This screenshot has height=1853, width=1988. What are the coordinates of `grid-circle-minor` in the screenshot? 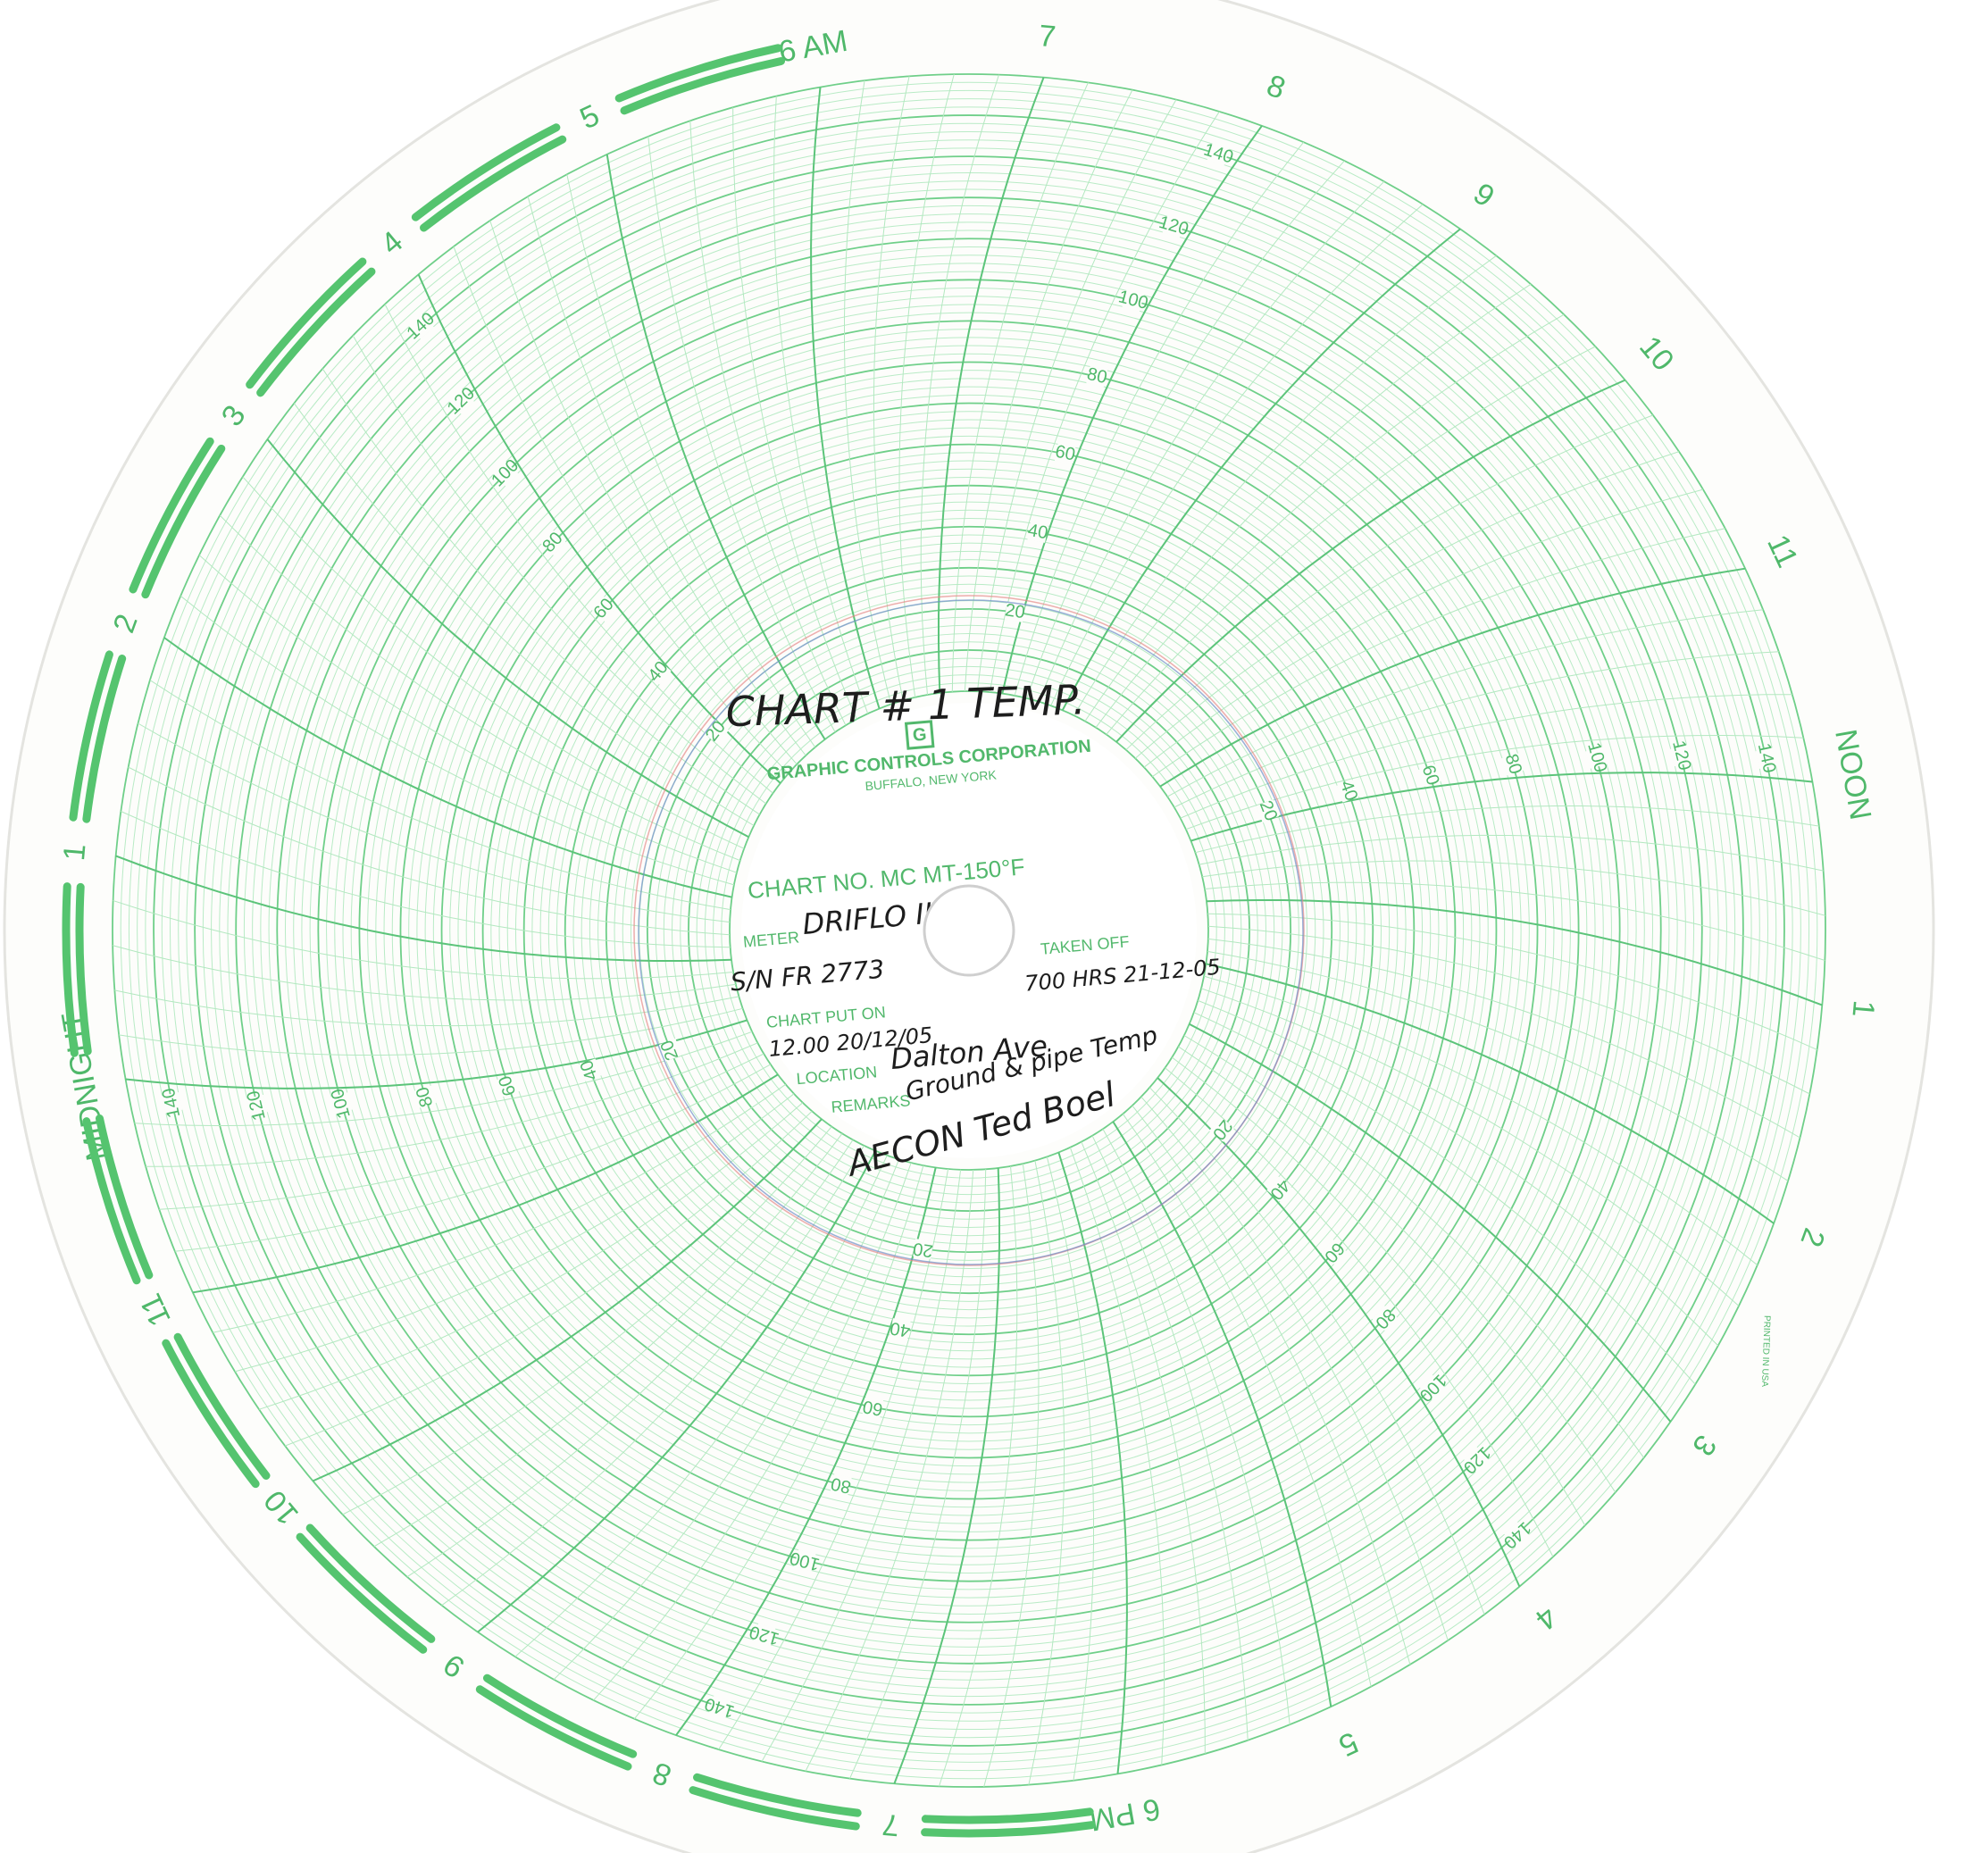 It's located at (969, 930).